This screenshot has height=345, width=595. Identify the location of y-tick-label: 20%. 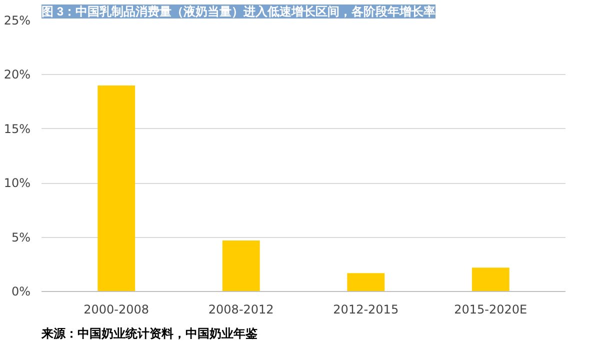
(17, 75).